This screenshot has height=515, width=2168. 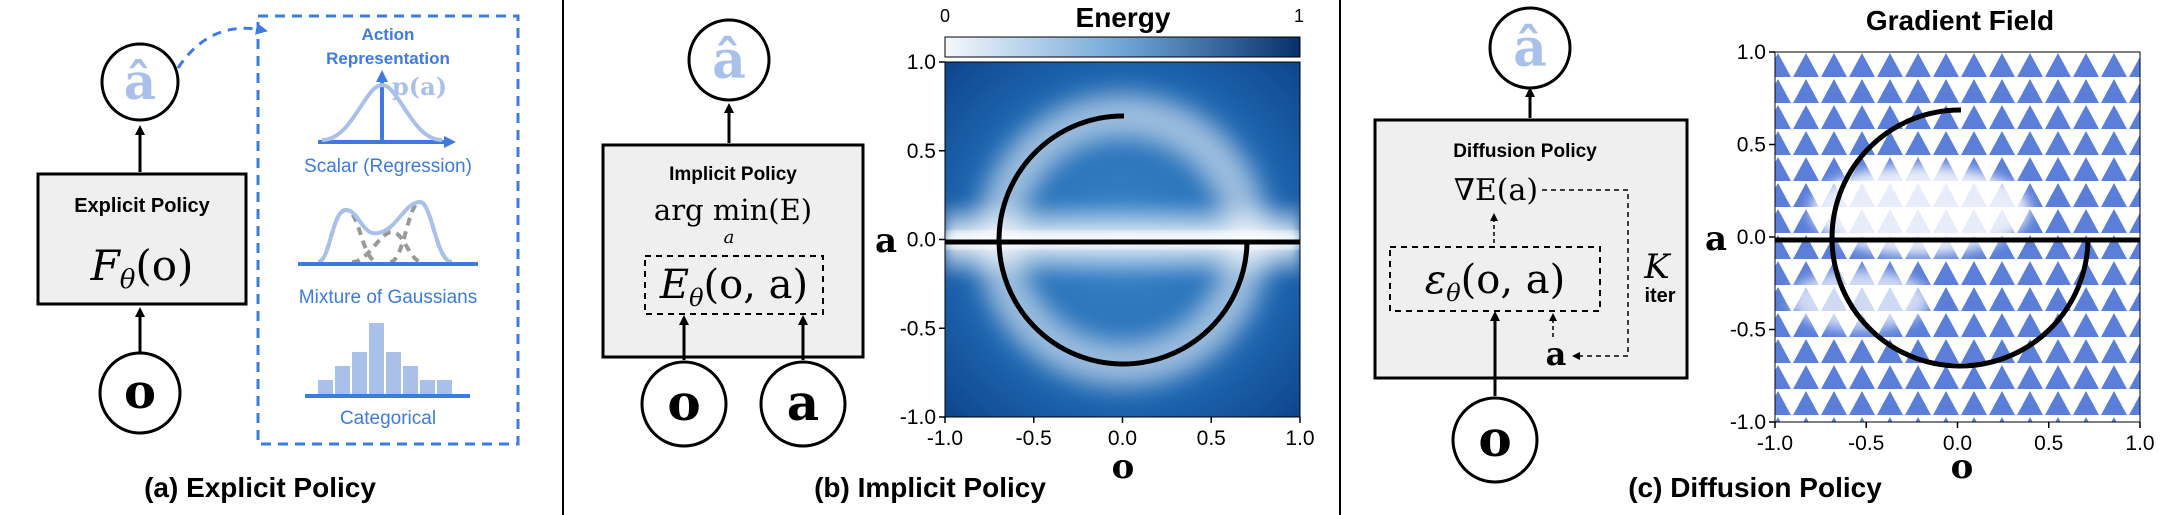 I want to click on energy-ytick-label: -1.0, so click(x=918, y=417).